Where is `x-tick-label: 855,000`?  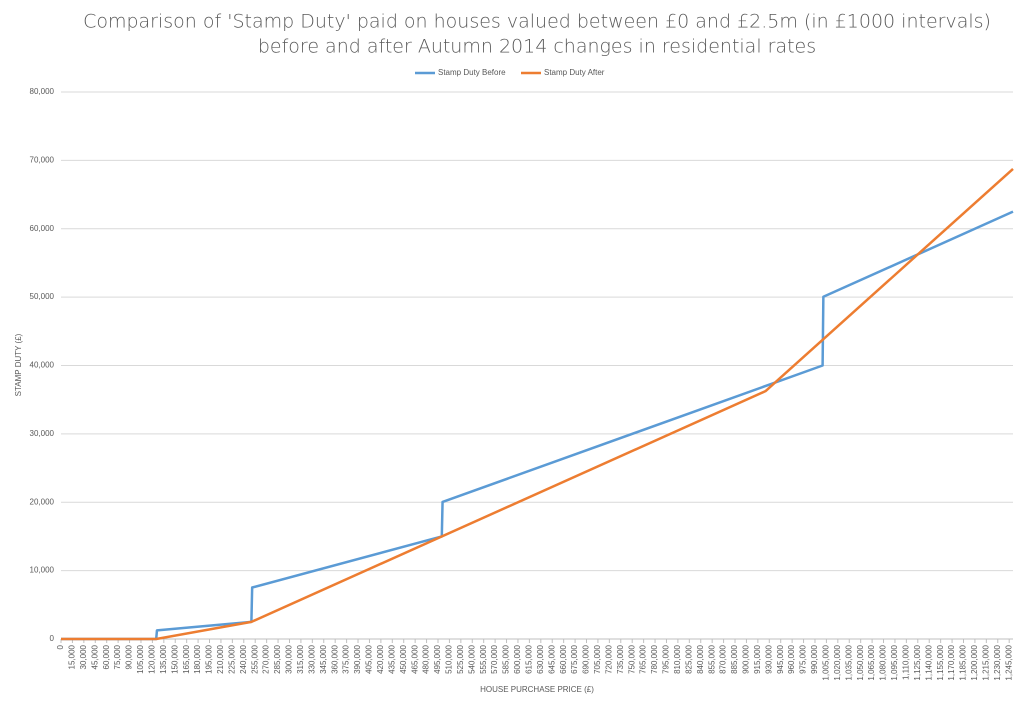 x-tick-label: 855,000 is located at coordinates (711, 658).